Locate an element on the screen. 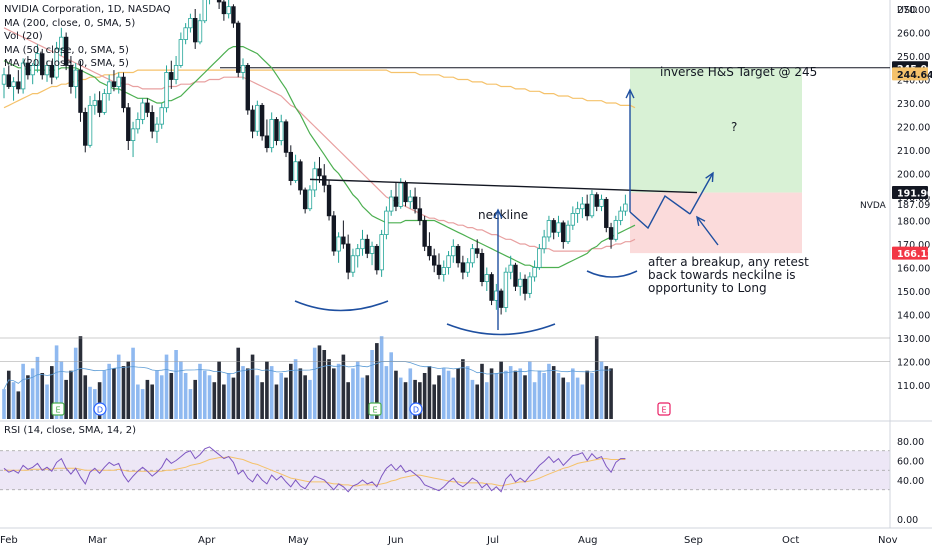  price-tick-label: 130.00 is located at coordinates (913, 339).